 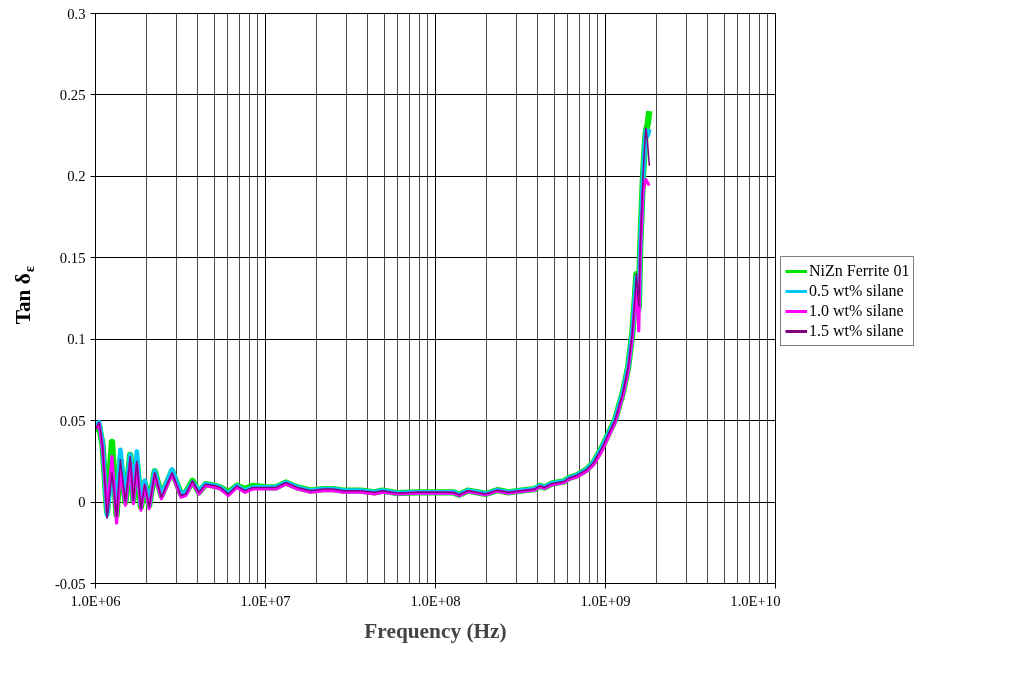 I want to click on x-axis-title: Frequency (Hz), so click(x=435, y=630).